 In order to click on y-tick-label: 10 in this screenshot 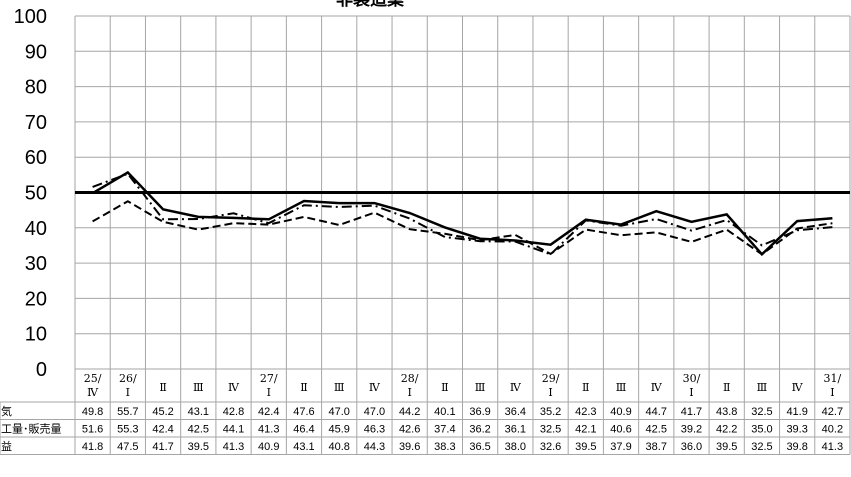, I will do `click(36, 335)`.